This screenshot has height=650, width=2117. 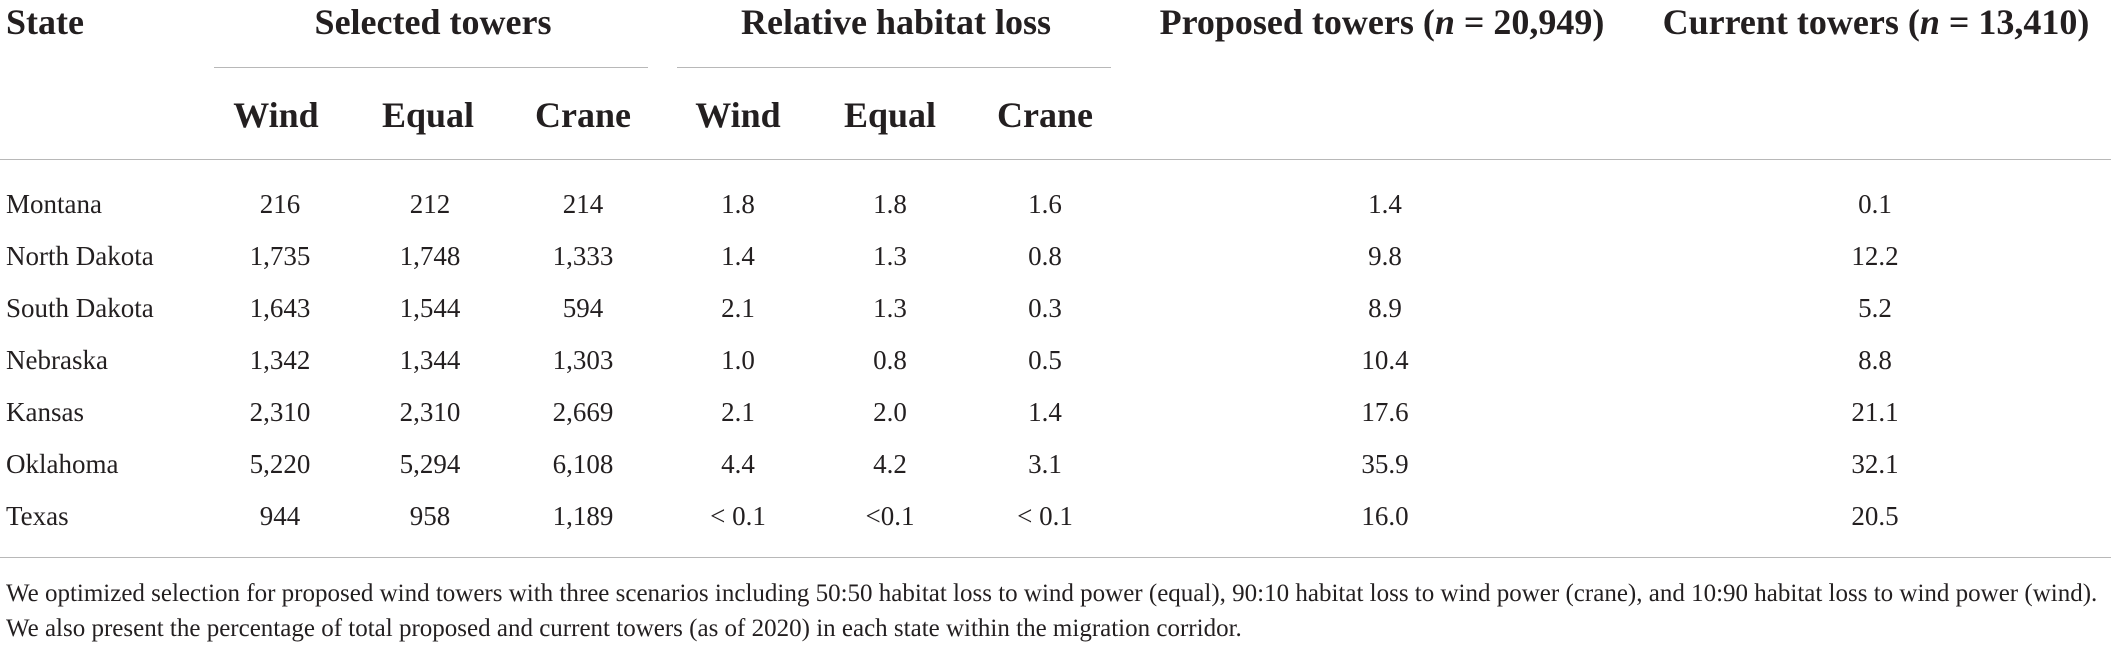 I want to click on subheader-selected-crane: Crane, so click(x=583, y=115).